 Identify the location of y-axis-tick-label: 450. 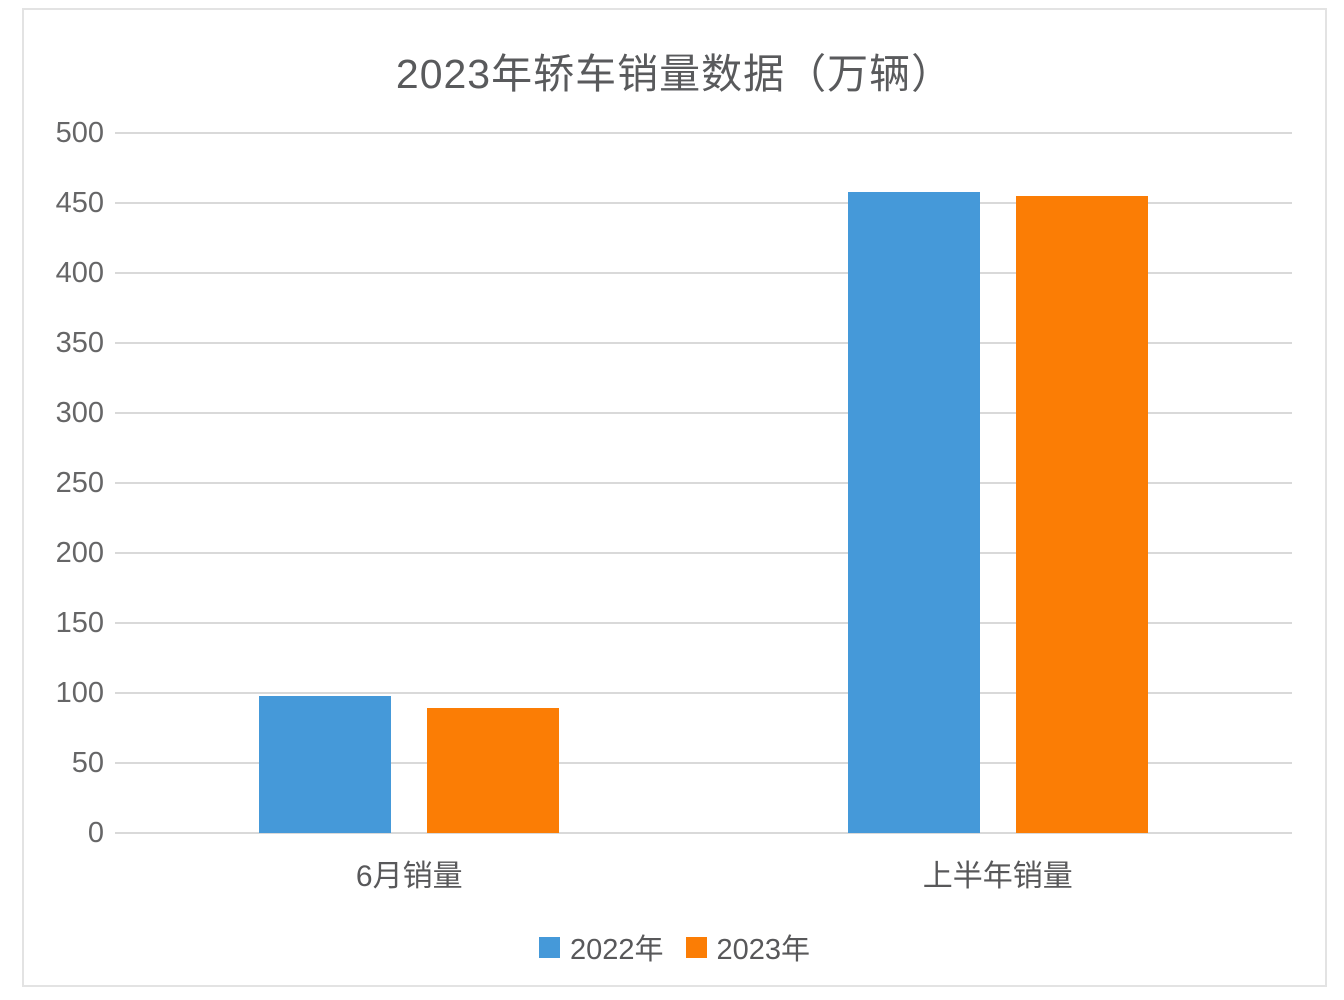
(79, 203).